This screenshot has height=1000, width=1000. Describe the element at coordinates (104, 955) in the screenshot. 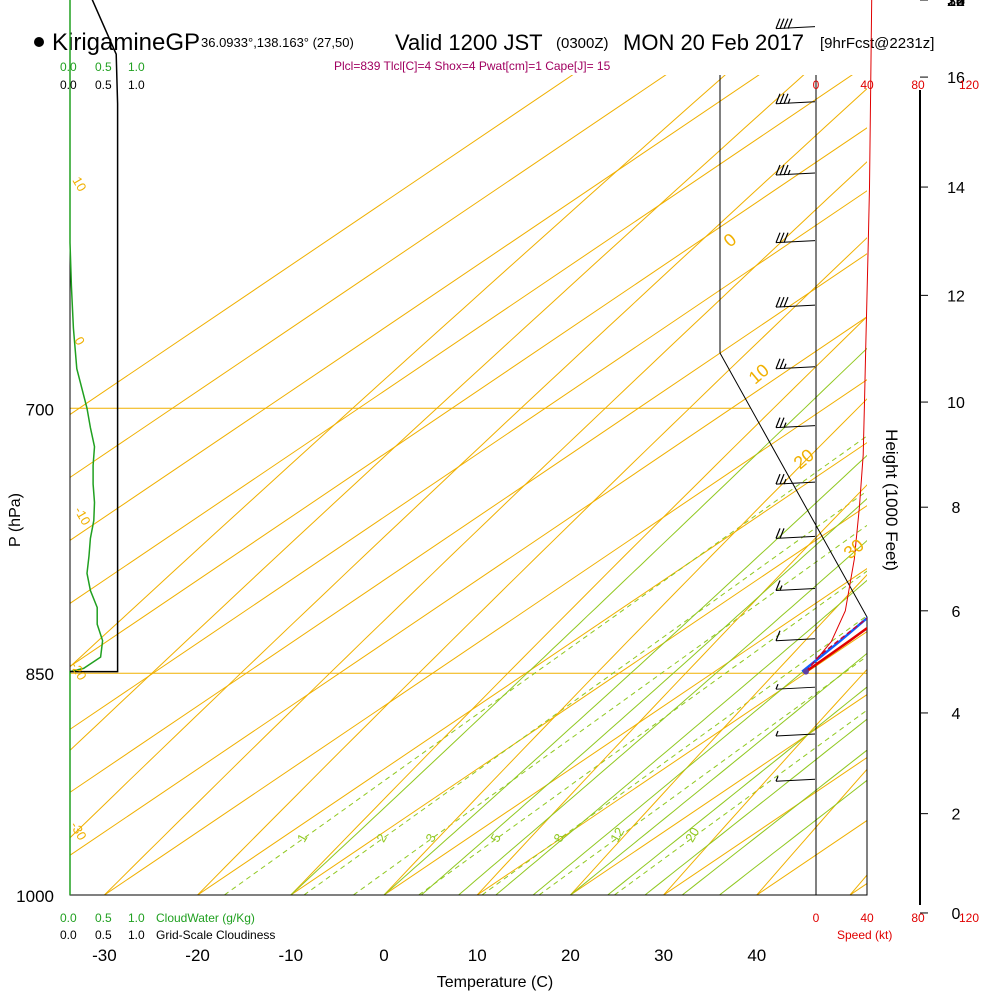

I see `temp-tick--30: -30` at that location.